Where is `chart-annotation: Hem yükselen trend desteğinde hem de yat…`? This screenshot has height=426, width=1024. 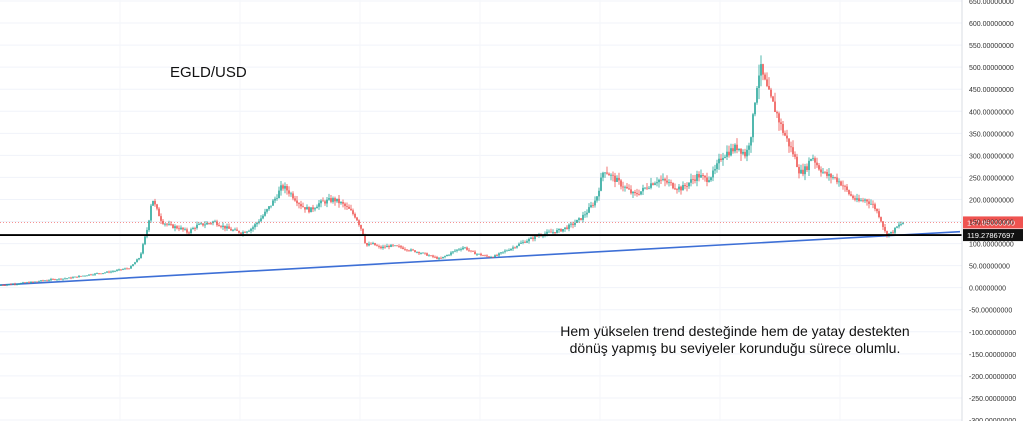 chart-annotation: Hem yükselen trend desteğinde hem de yat… is located at coordinates (735, 340).